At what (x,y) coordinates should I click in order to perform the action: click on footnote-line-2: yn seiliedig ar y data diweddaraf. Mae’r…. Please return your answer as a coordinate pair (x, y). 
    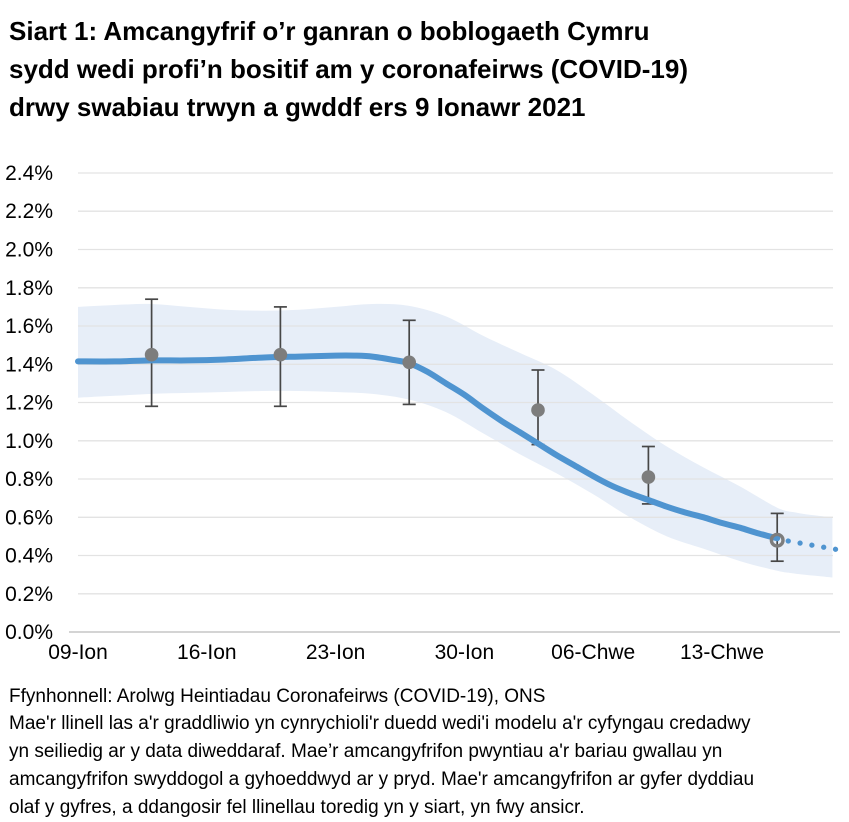
    Looking at the image, I should click on (366, 751).